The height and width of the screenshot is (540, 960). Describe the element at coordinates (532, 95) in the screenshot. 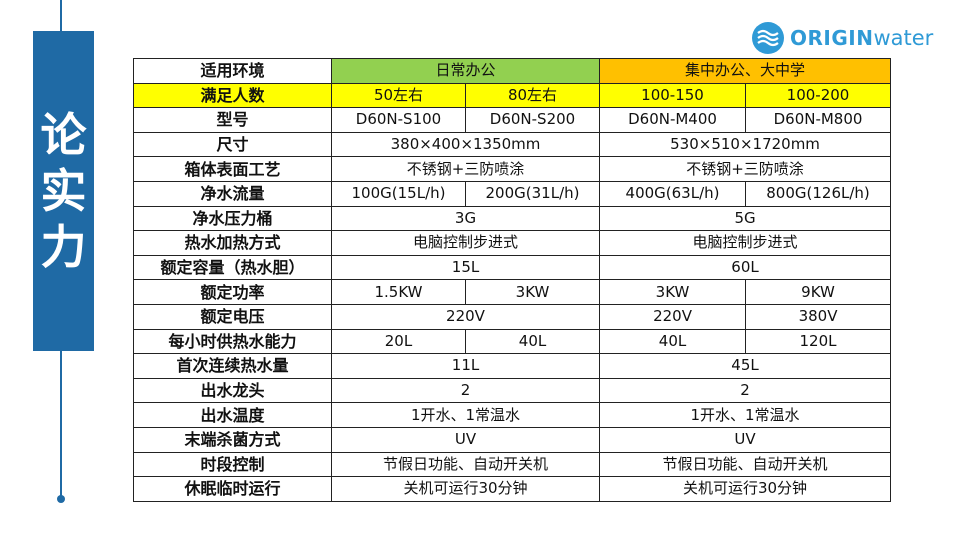

I see `table-cell: 80左右` at that location.